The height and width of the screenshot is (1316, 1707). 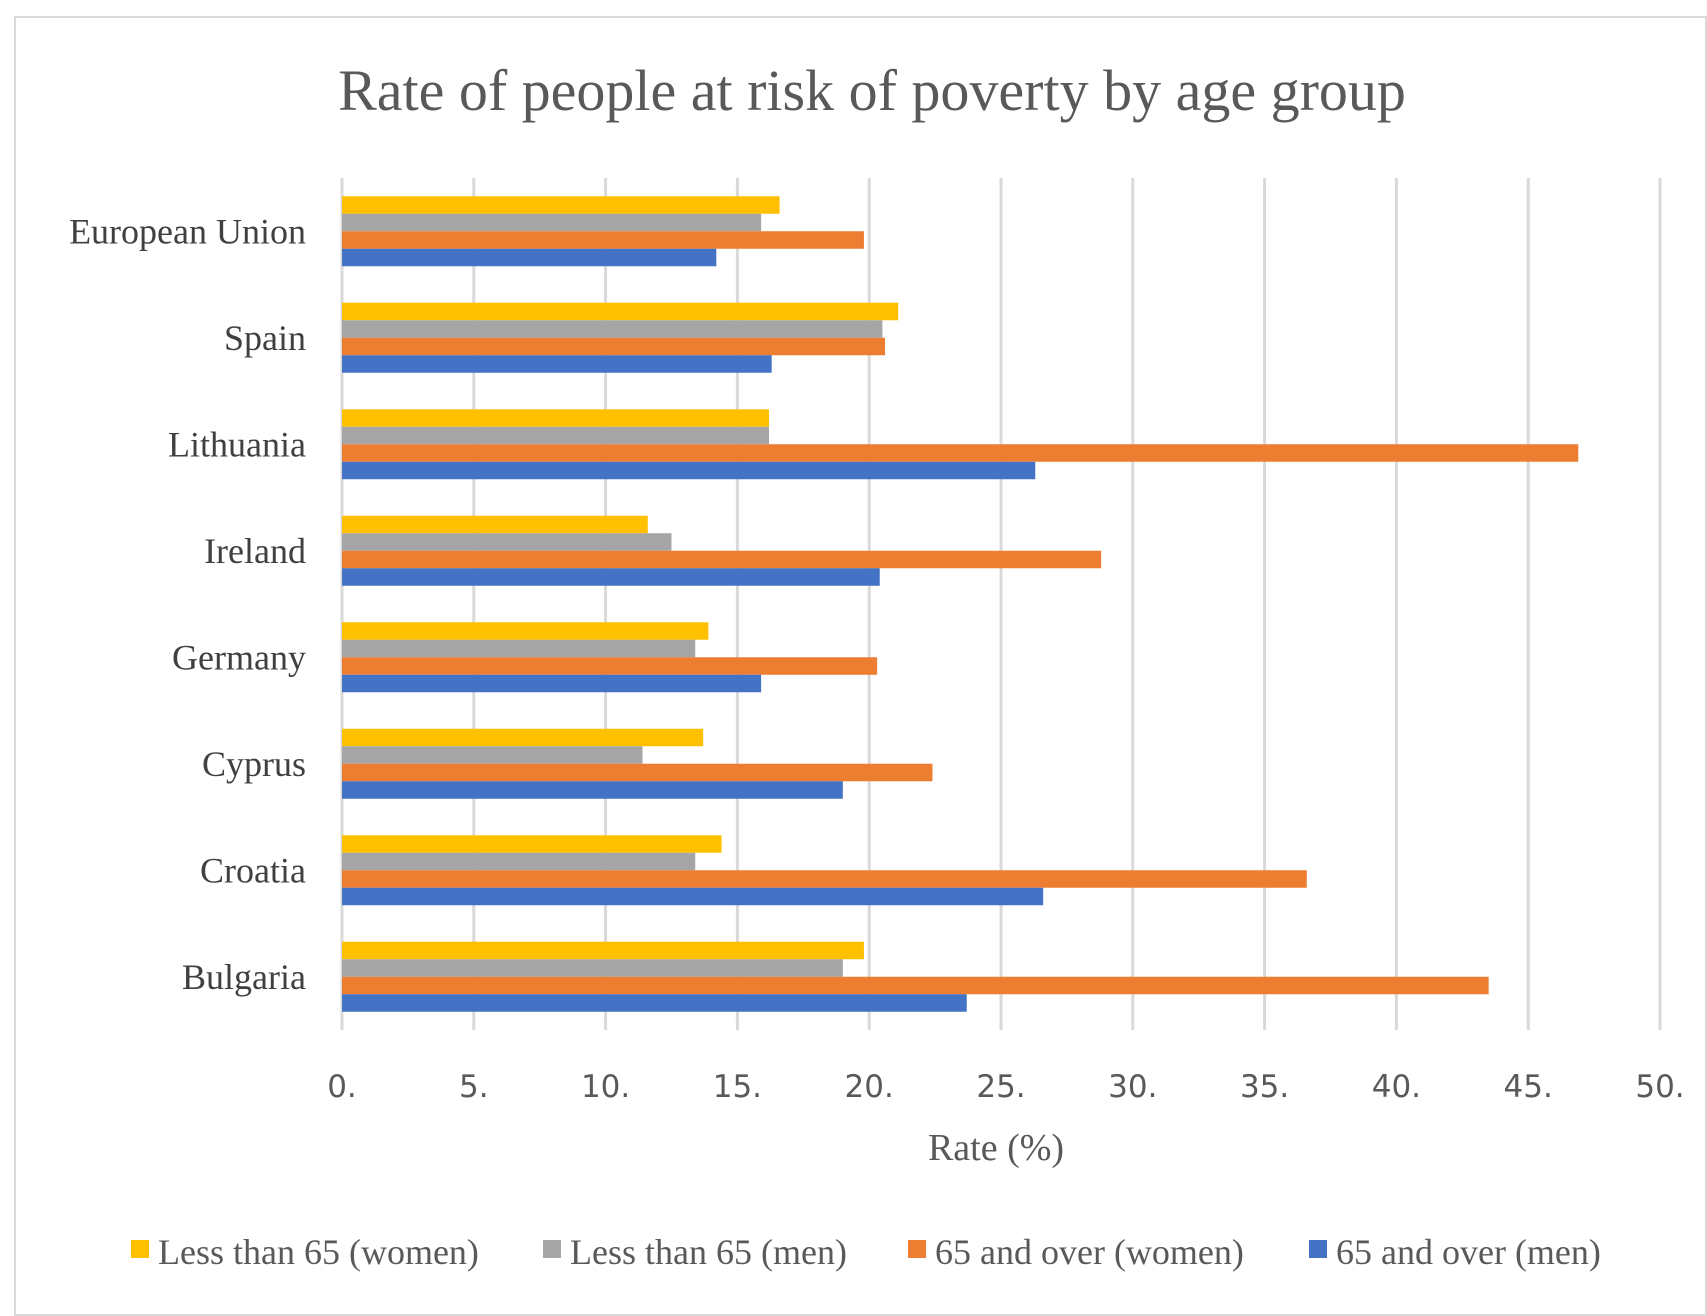 What do you see at coordinates (265, 338) in the screenshot?
I see `category-label: Spain` at bounding box center [265, 338].